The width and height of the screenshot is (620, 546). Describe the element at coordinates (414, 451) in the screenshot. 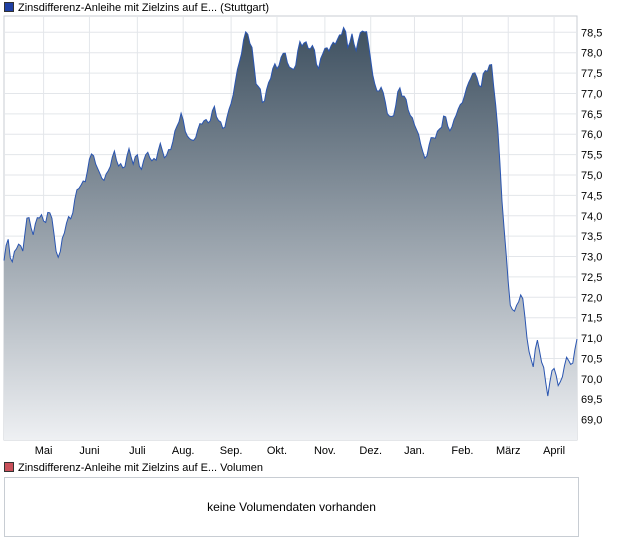

I see `x-tick-label-jan: Jan.` at that location.